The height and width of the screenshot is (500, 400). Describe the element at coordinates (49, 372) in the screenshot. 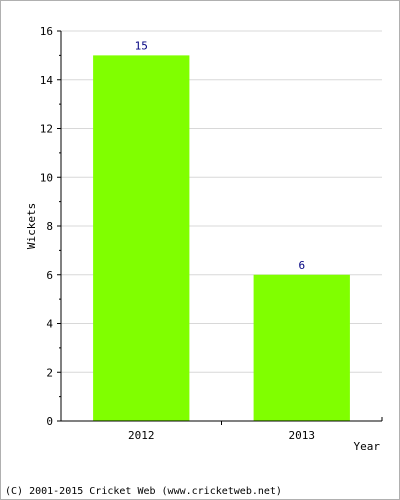

I see `y-tick-label: 2` at that location.